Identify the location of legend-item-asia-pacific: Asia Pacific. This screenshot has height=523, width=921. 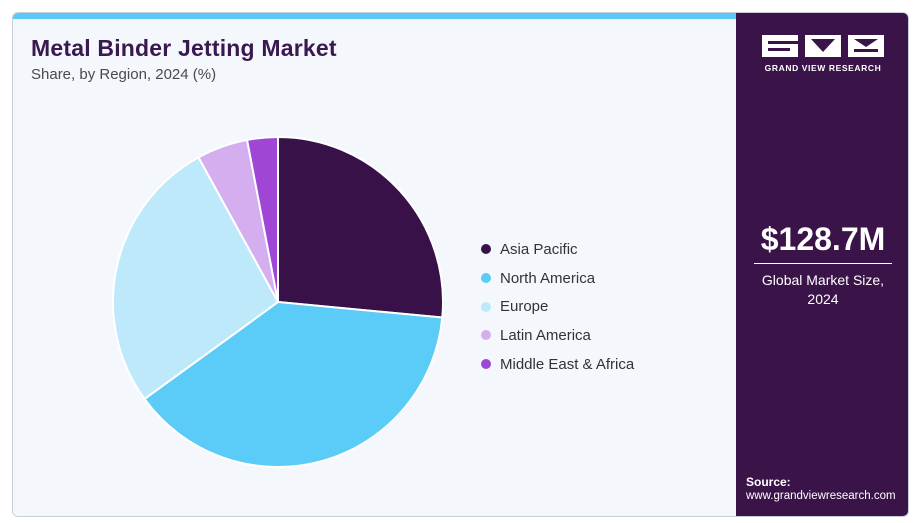
(557, 249).